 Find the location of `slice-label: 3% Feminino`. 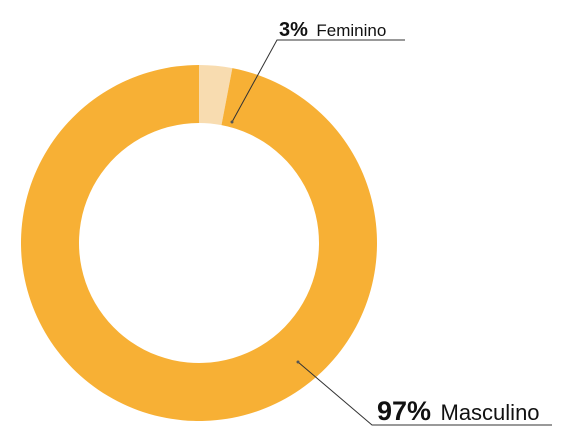

slice-label: 3% Feminino is located at coordinates (332, 30).